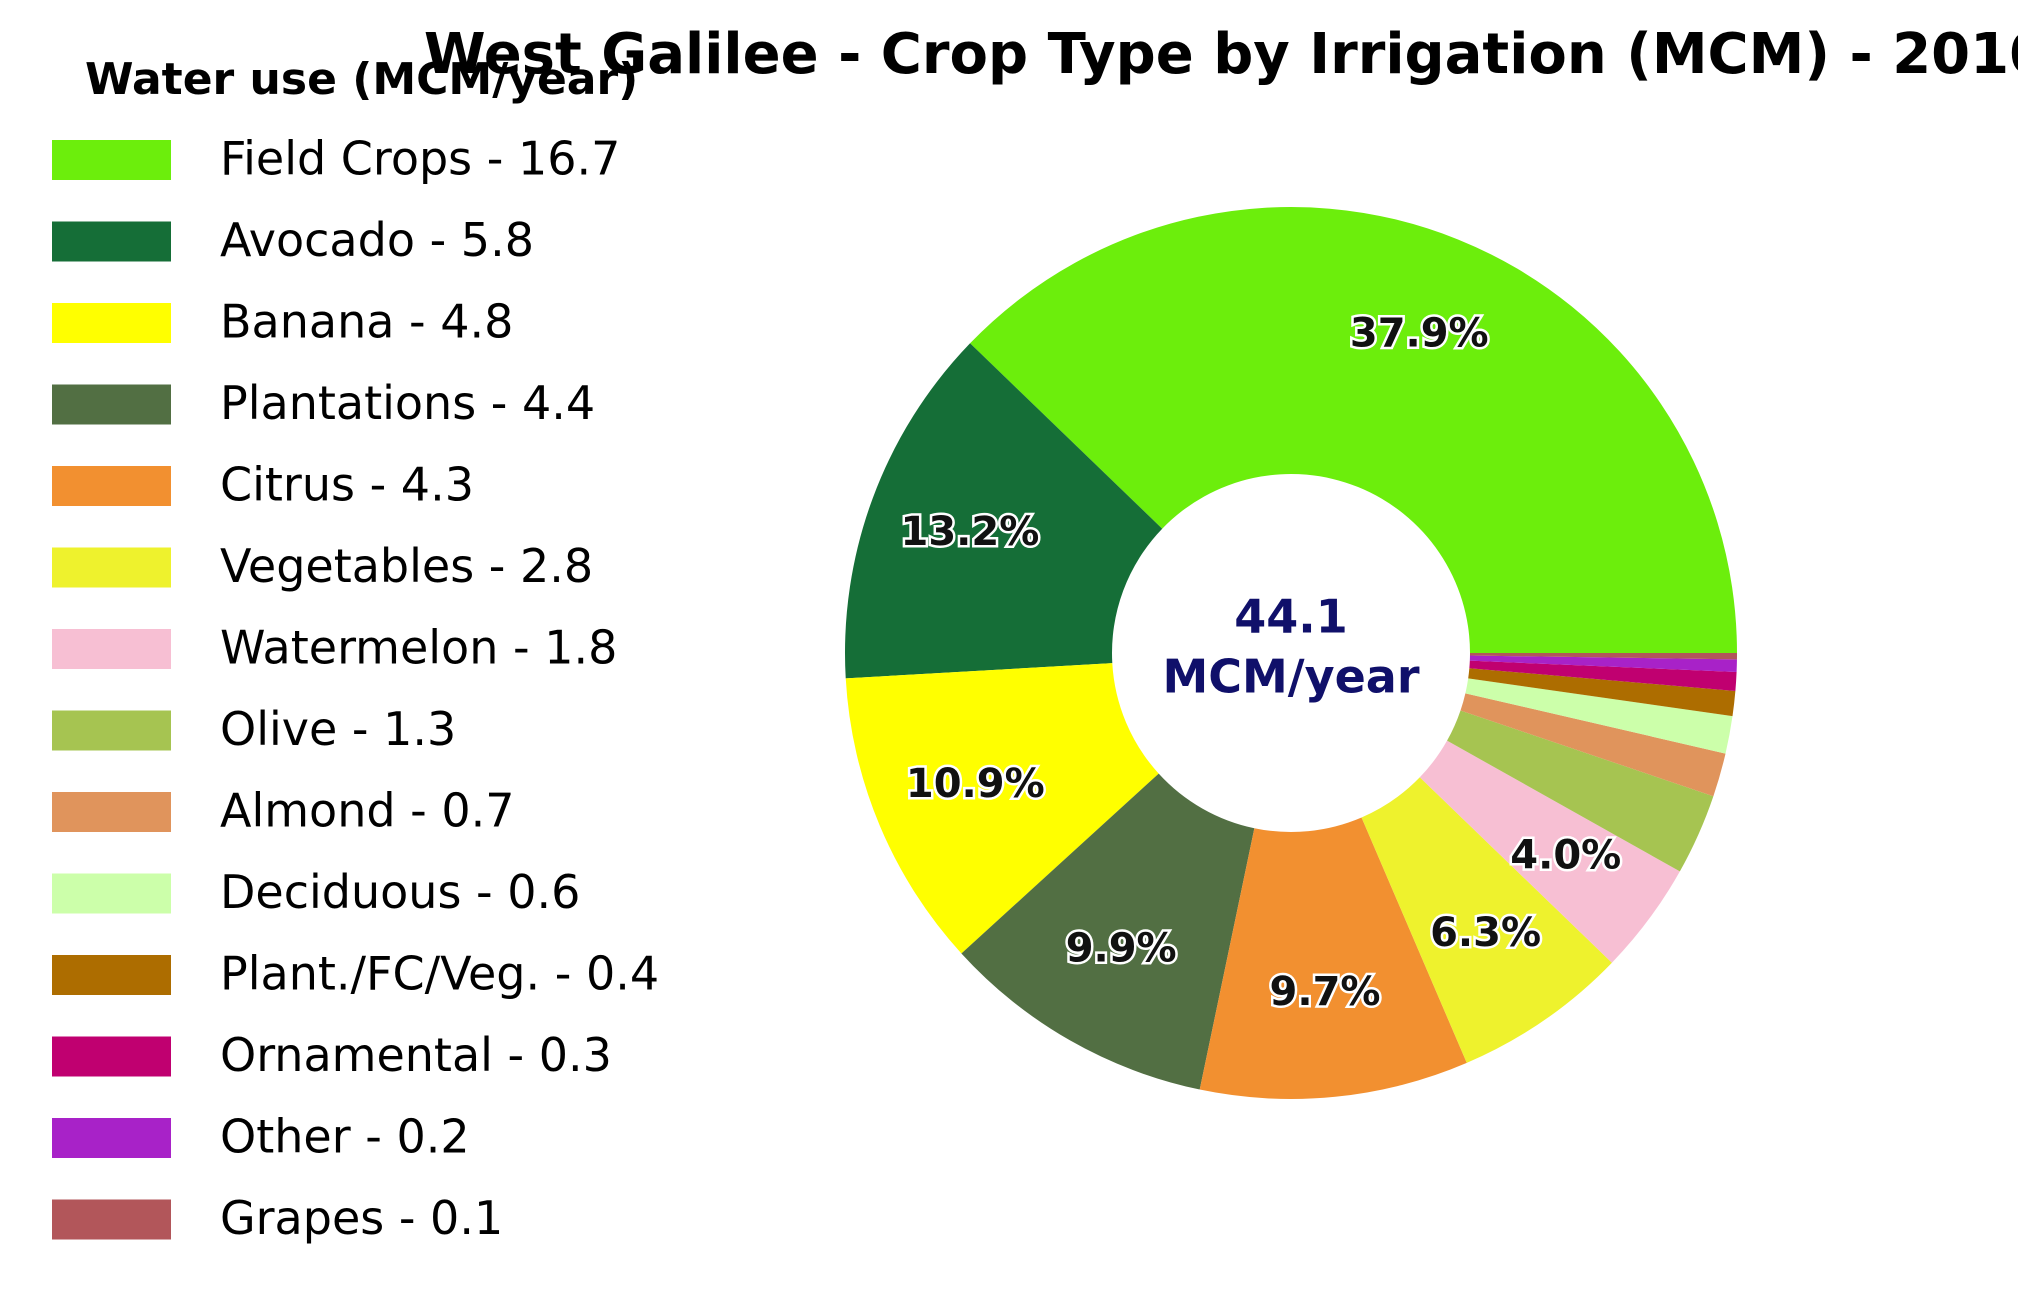 This screenshot has height=1297, width=2018. I want to click on legend-label: Citrus - 4.3, so click(347, 485).